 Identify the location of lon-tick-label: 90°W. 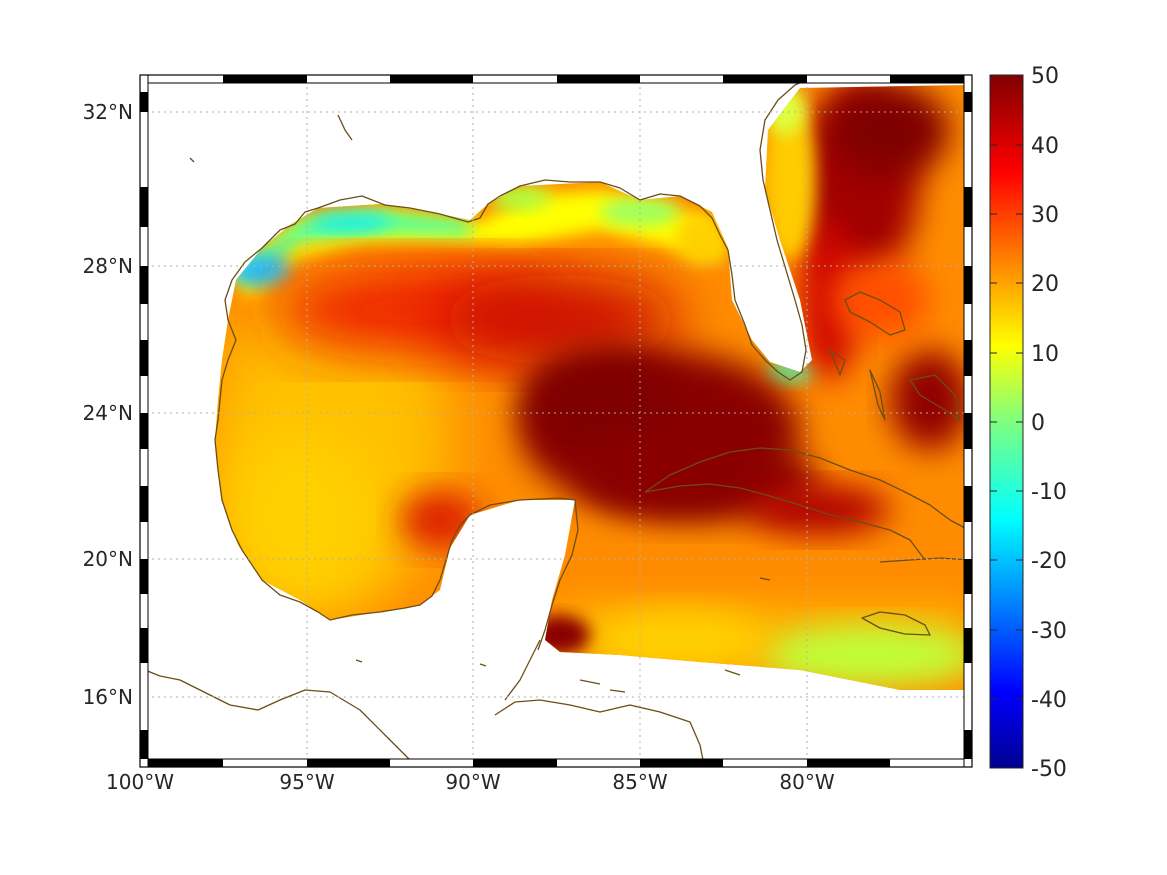
(472, 782).